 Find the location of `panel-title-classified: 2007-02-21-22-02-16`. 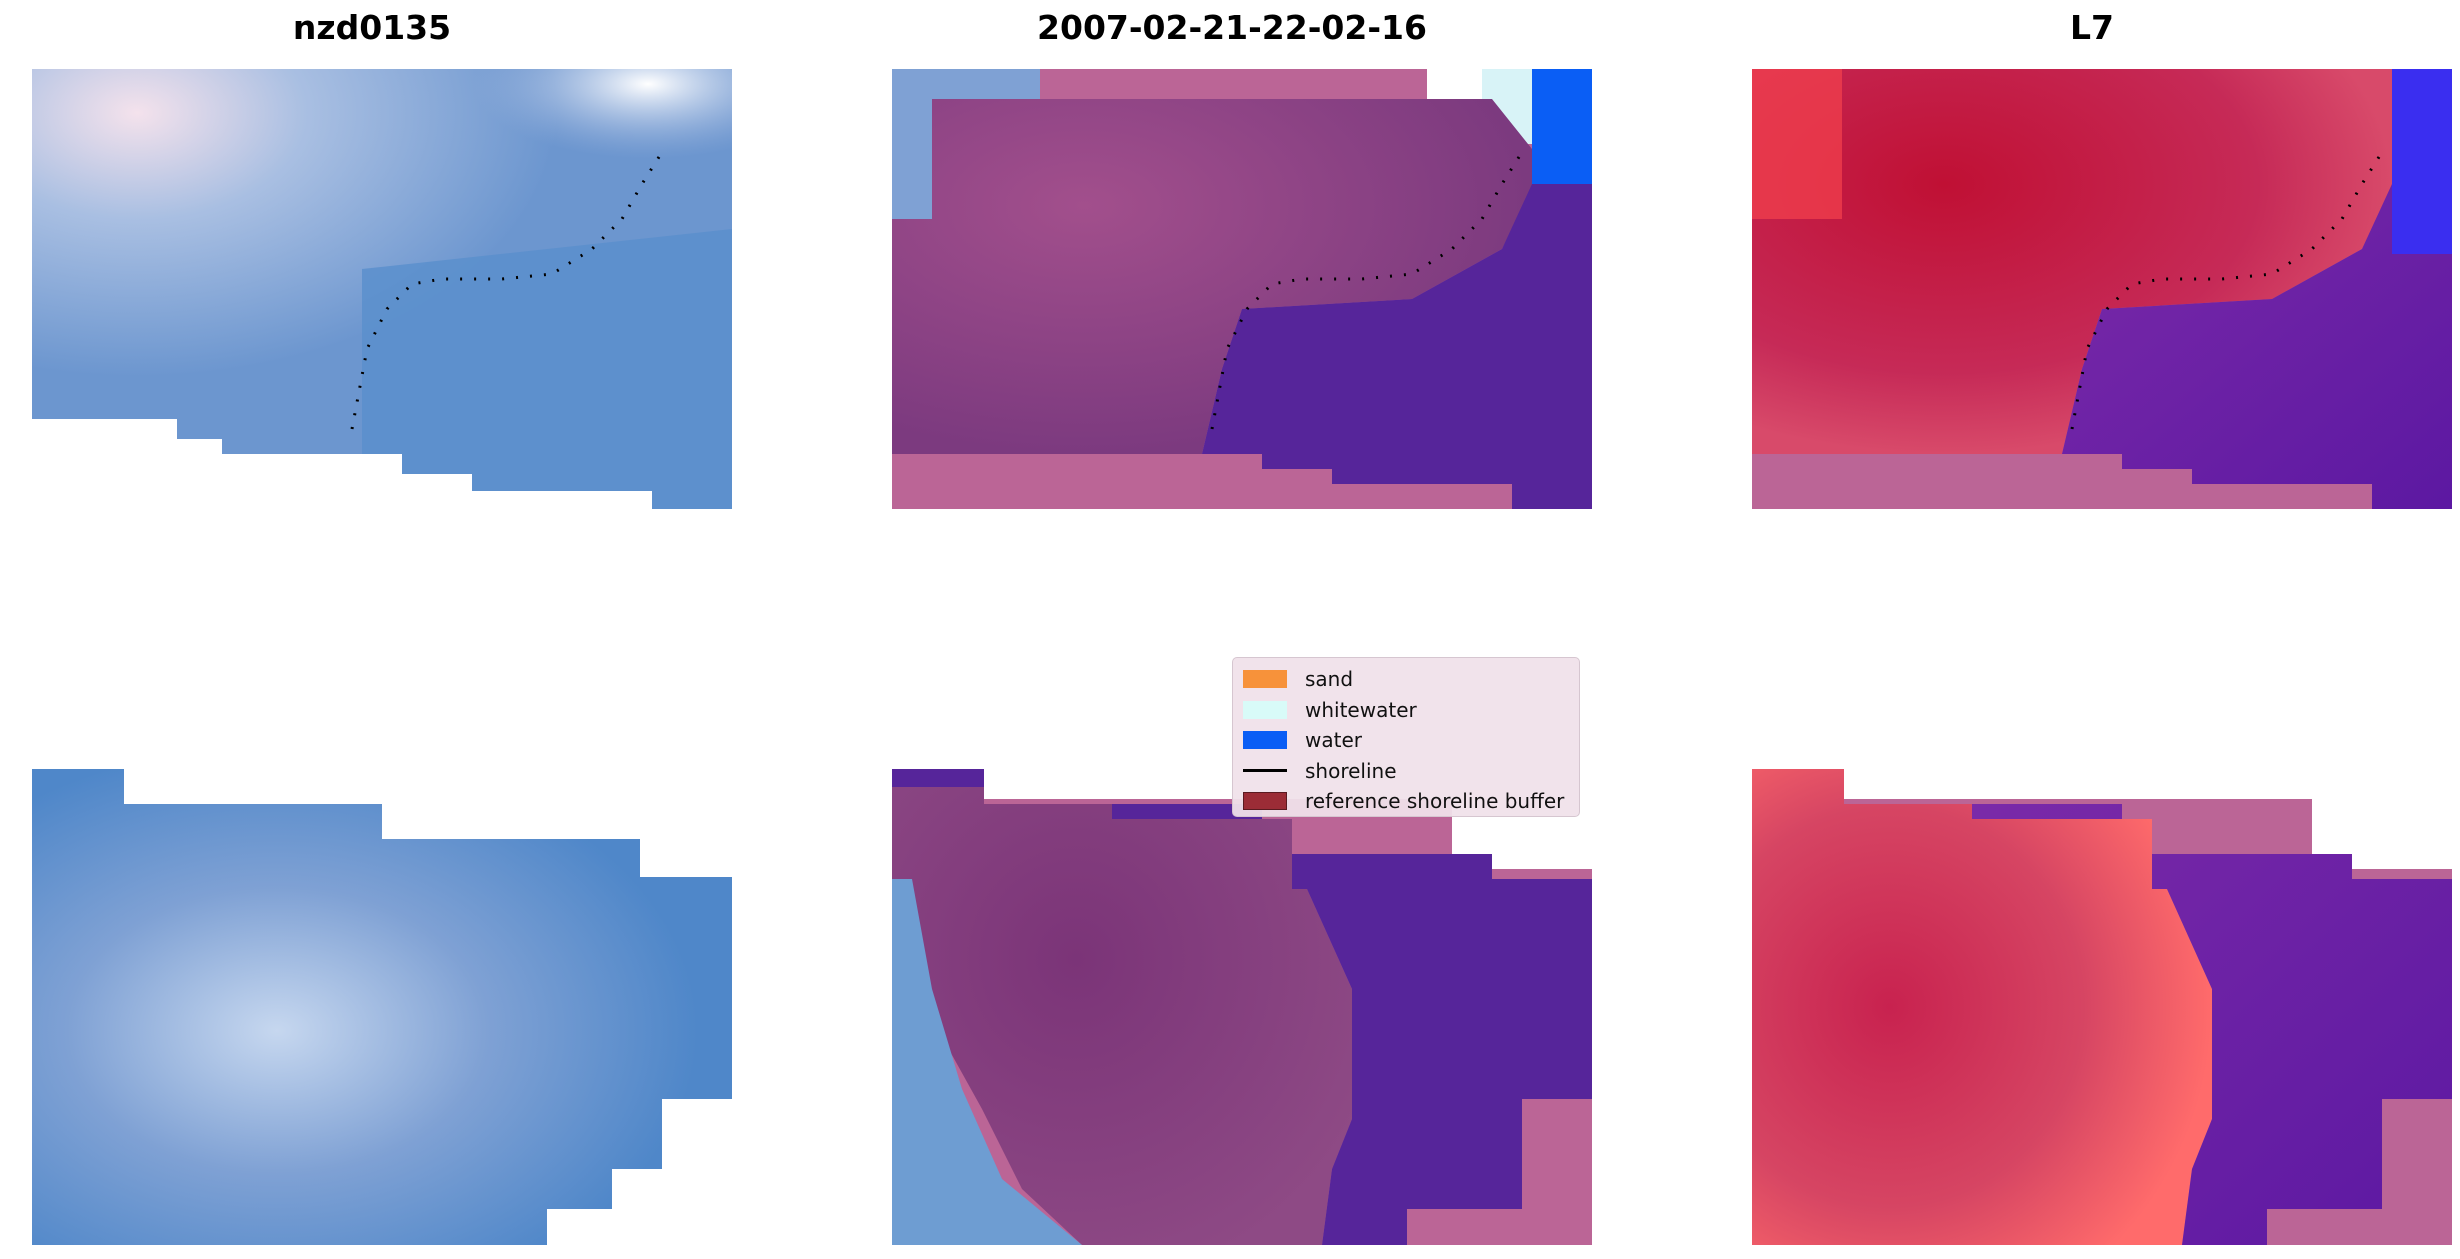

panel-title-classified: 2007-02-21-22-02-16 is located at coordinates (1232, 27).